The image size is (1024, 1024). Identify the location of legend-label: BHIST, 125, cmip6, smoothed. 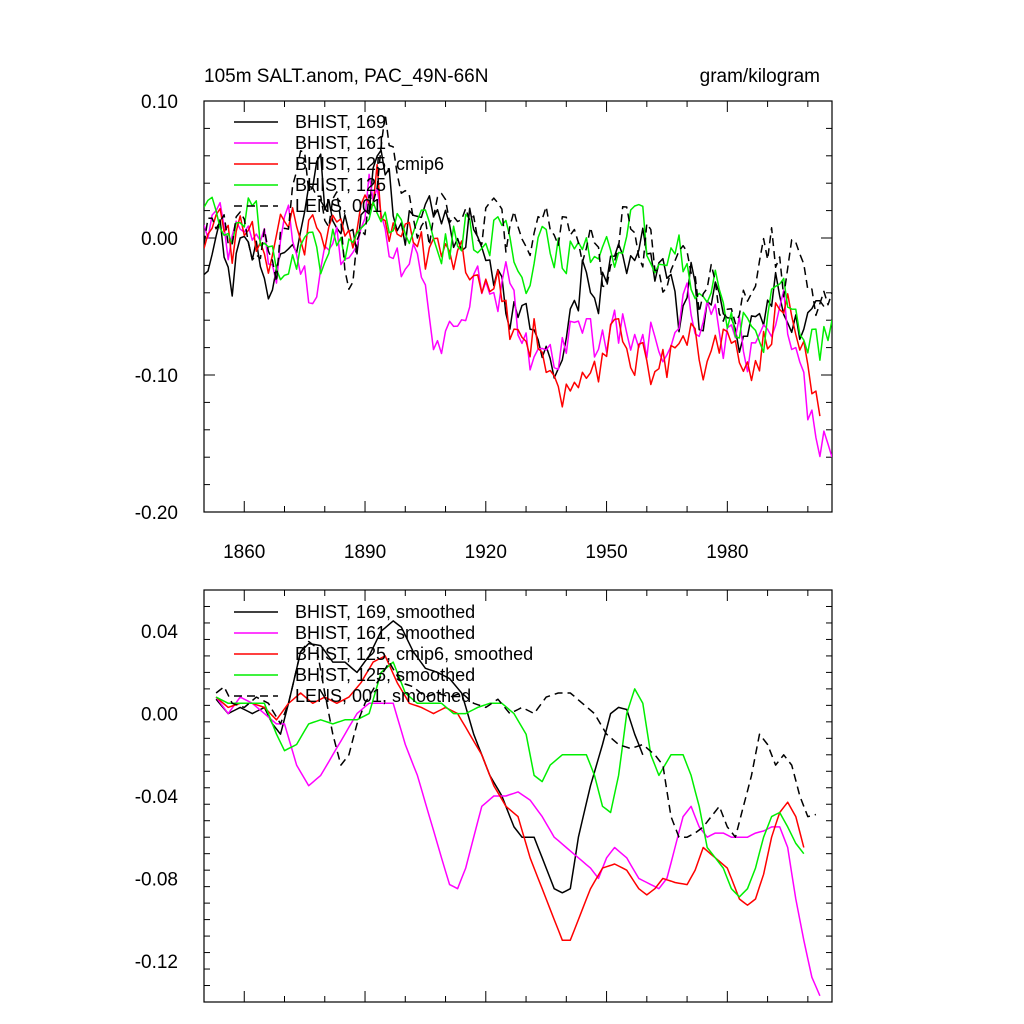
(414, 654).